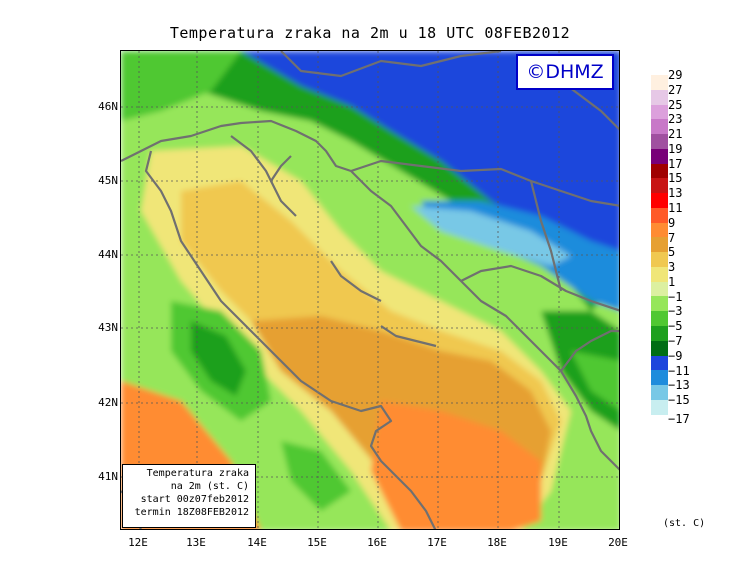 This screenshot has width=740, height=582. Describe the element at coordinates (675, 326) in the screenshot. I see `legend-label: −5` at that location.